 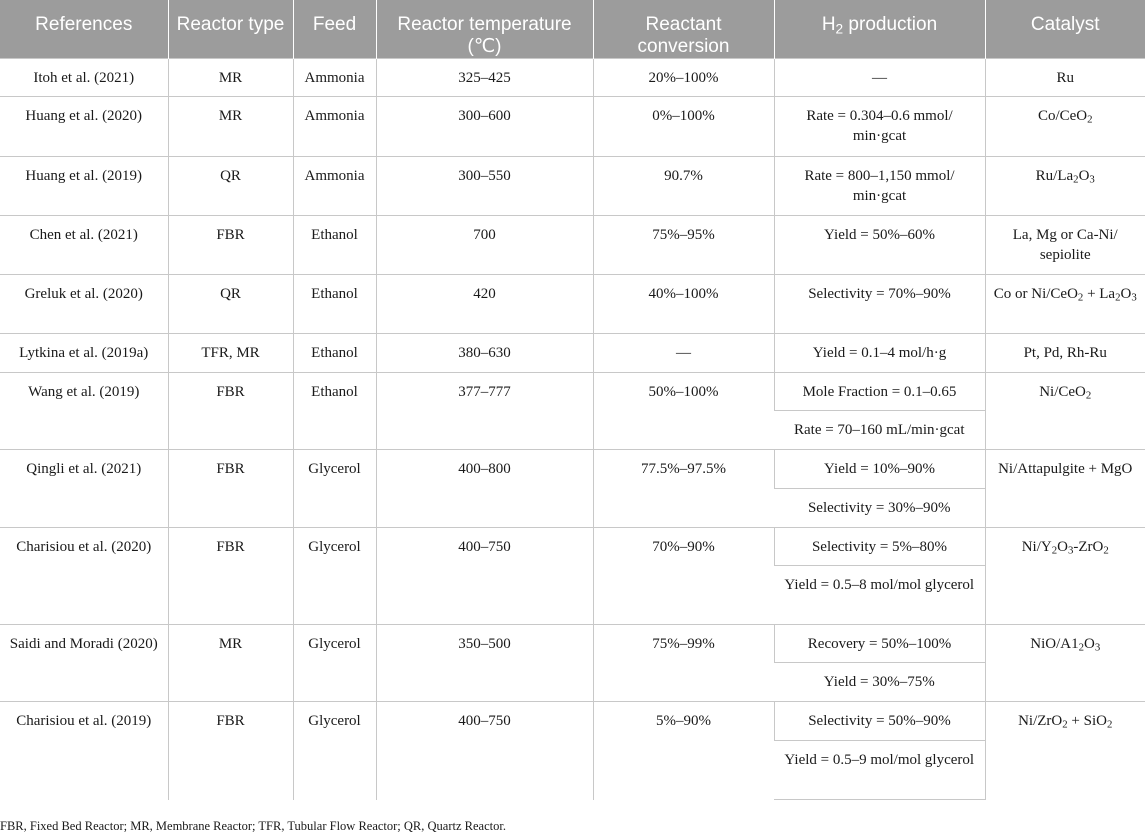 I want to click on header-catalyst: Catalyst, so click(x=1064, y=29).